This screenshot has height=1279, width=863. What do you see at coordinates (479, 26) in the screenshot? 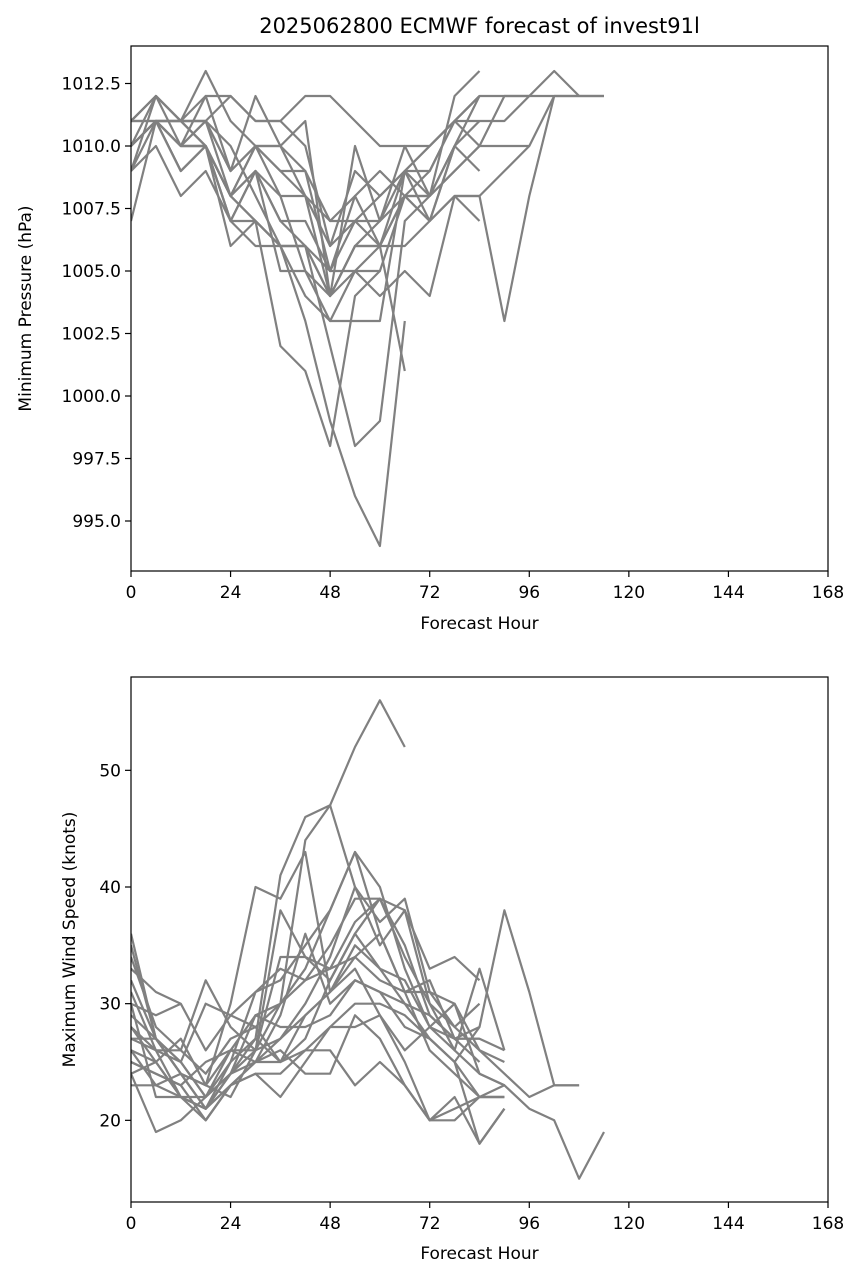
I see `chart-title: 2025062800 ECMWF forecast of invest91l` at bounding box center [479, 26].